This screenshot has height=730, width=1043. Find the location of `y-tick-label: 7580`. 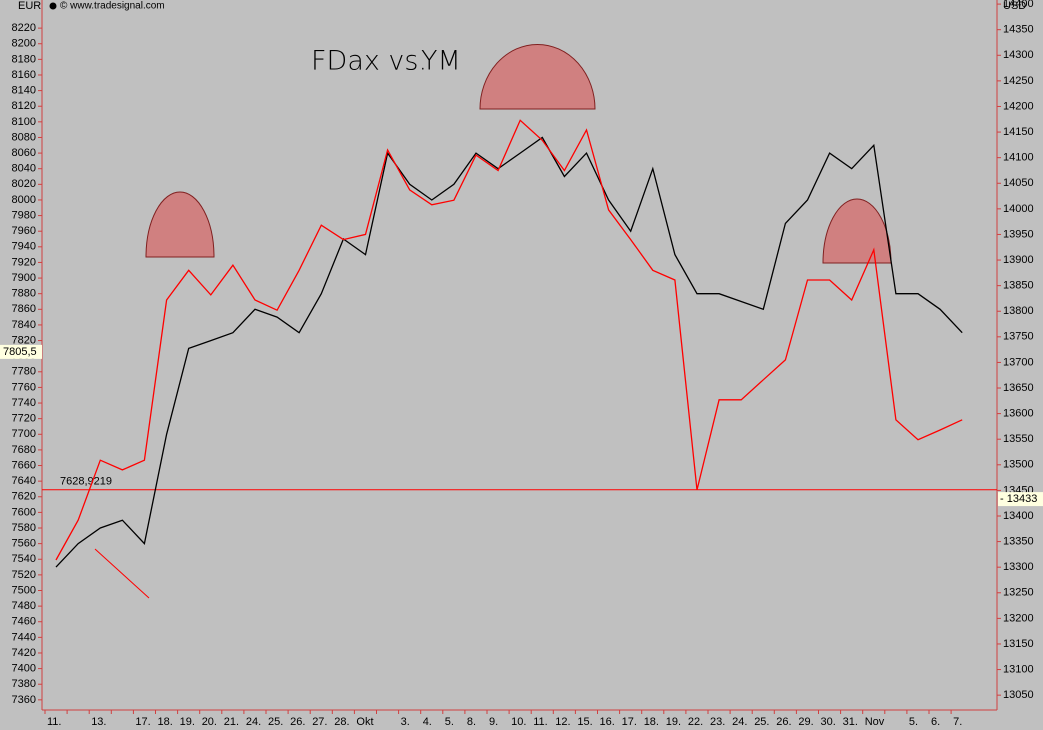

y-tick-label: 7580 is located at coordinates (24, 528).